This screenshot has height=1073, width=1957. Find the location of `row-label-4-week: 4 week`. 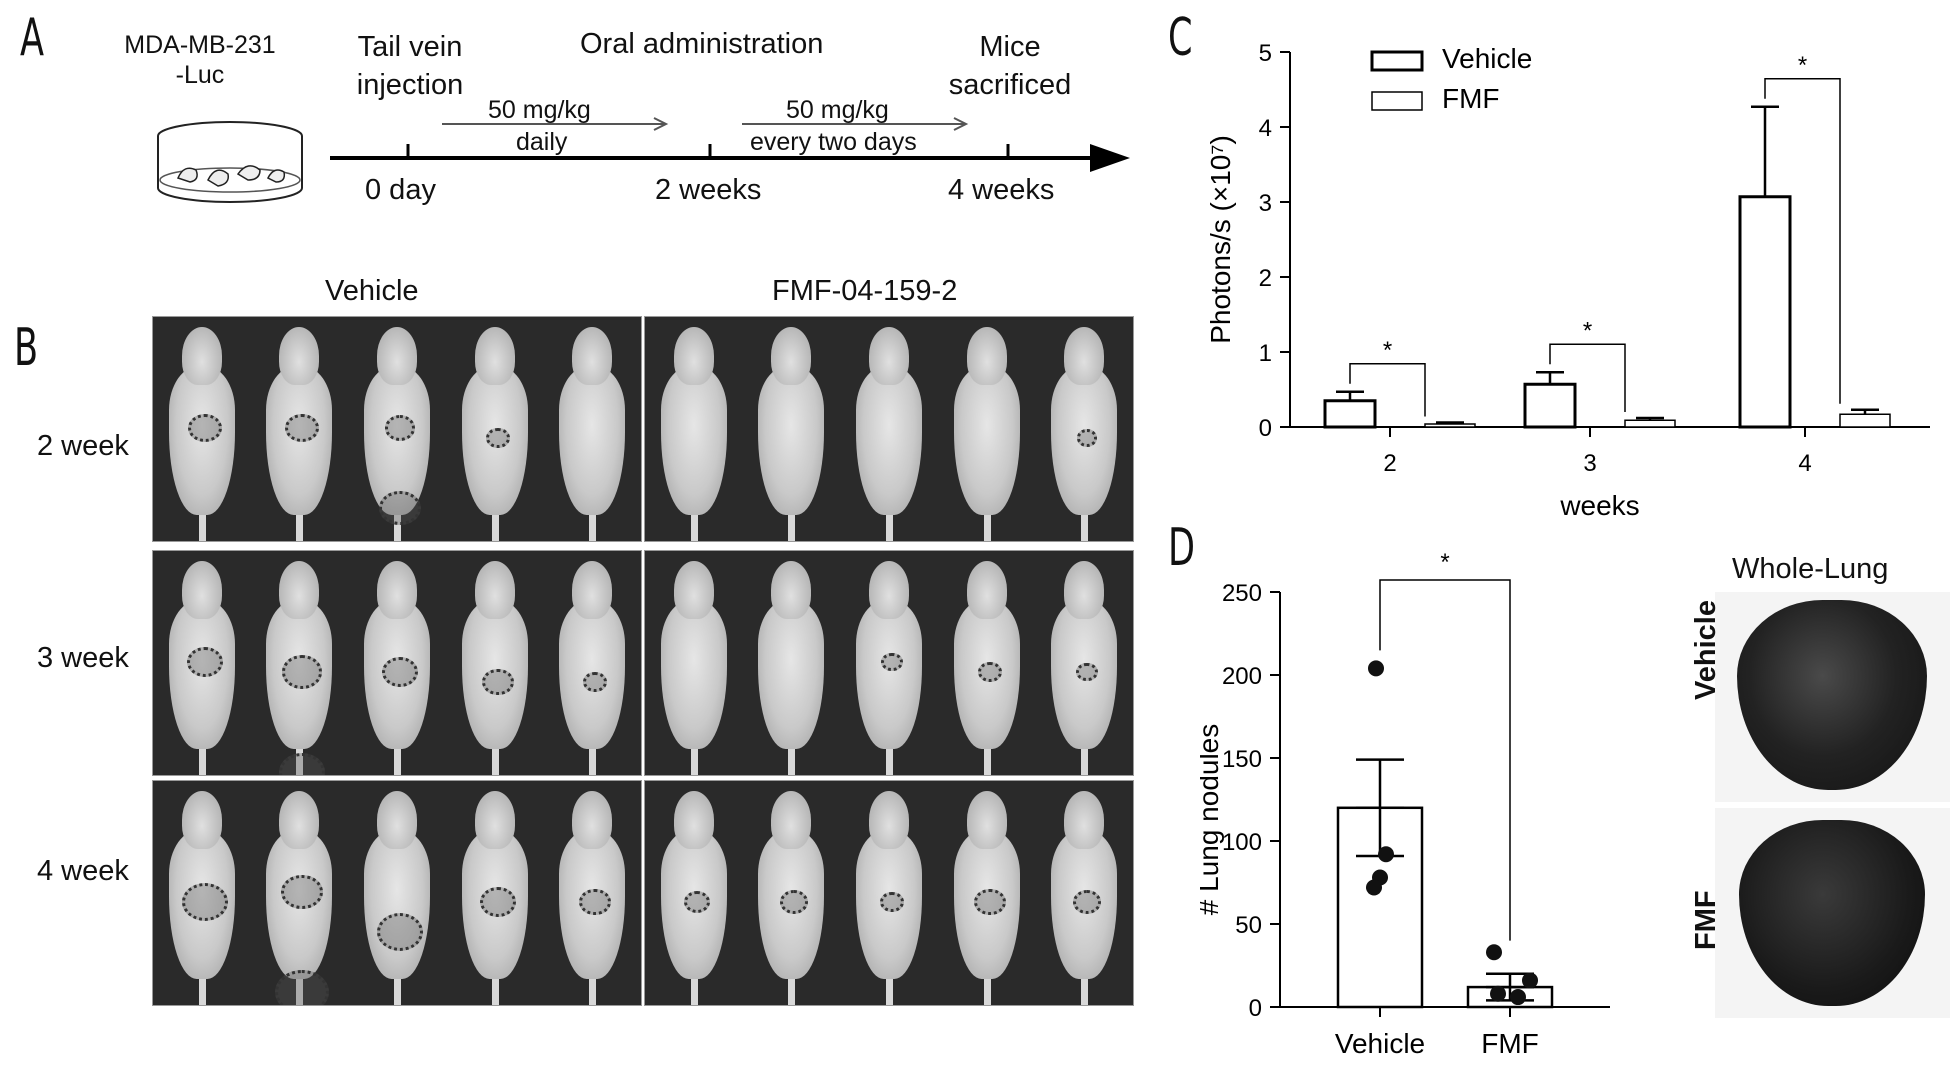

row-label-4-week: 4 week is located at coordinates (83, 871).